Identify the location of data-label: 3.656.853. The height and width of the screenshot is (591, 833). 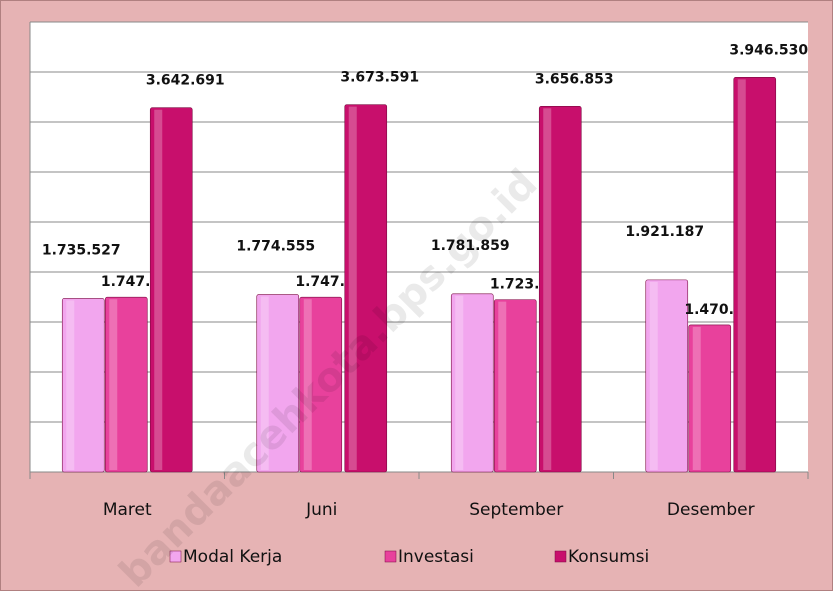
(574, 79).